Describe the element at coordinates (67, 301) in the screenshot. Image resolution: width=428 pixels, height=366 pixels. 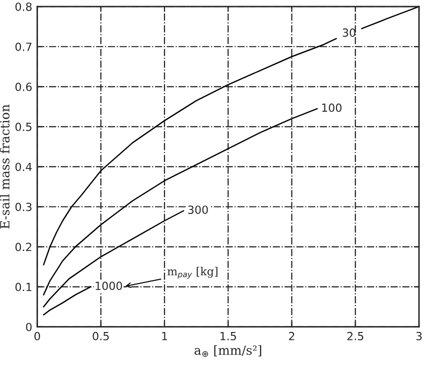
I see `line-series` at that location.